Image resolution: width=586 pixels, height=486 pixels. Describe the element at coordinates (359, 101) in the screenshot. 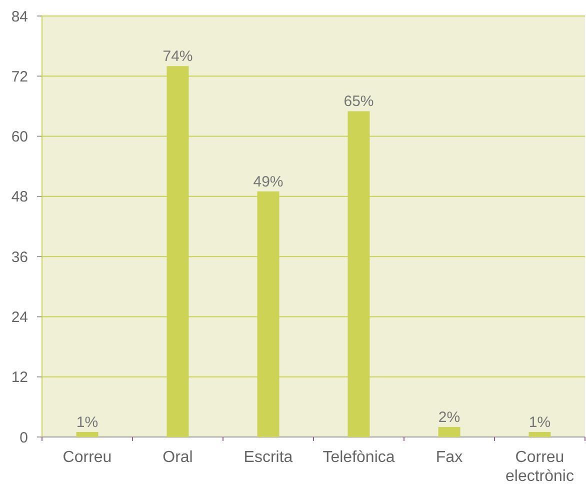

I see `data-label: 65%` at that location.